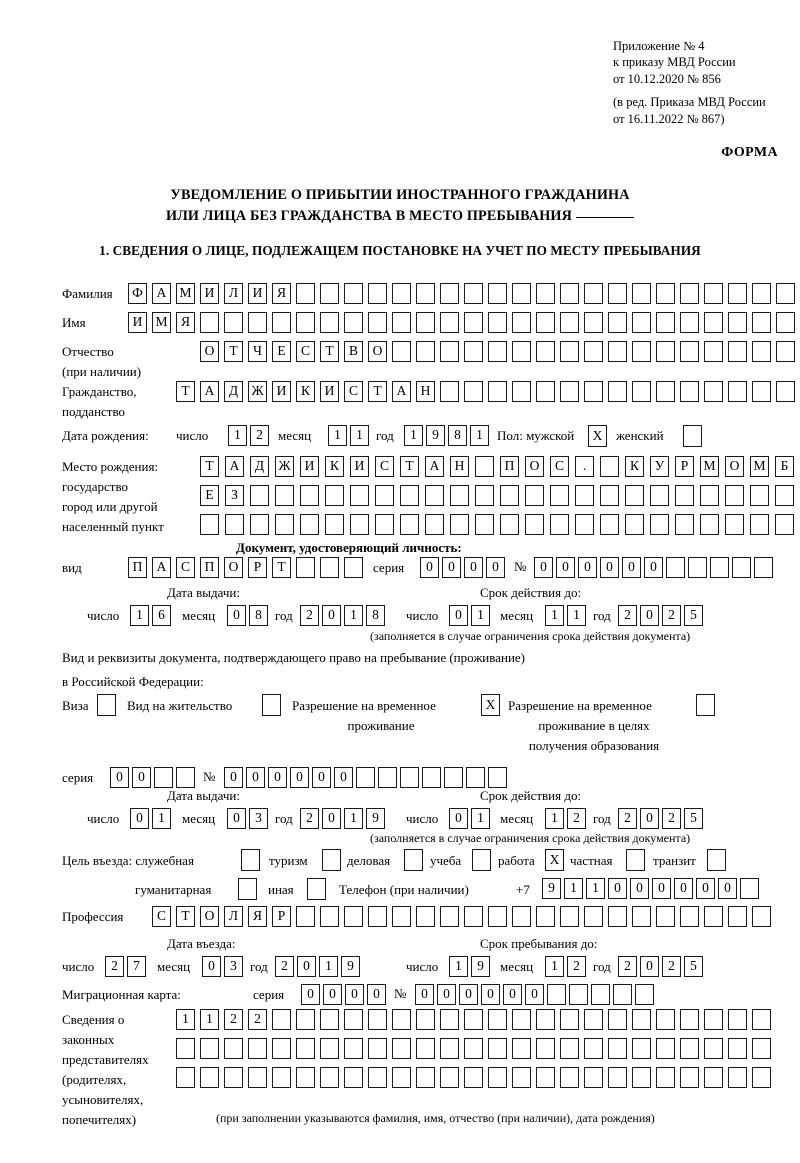 Image resolution: width=800 pixels, height=1163 pixels. Describe the element at coordinates (705, 705) in the screenshot. I see `checkbox-temp-residence-edu` at that location.